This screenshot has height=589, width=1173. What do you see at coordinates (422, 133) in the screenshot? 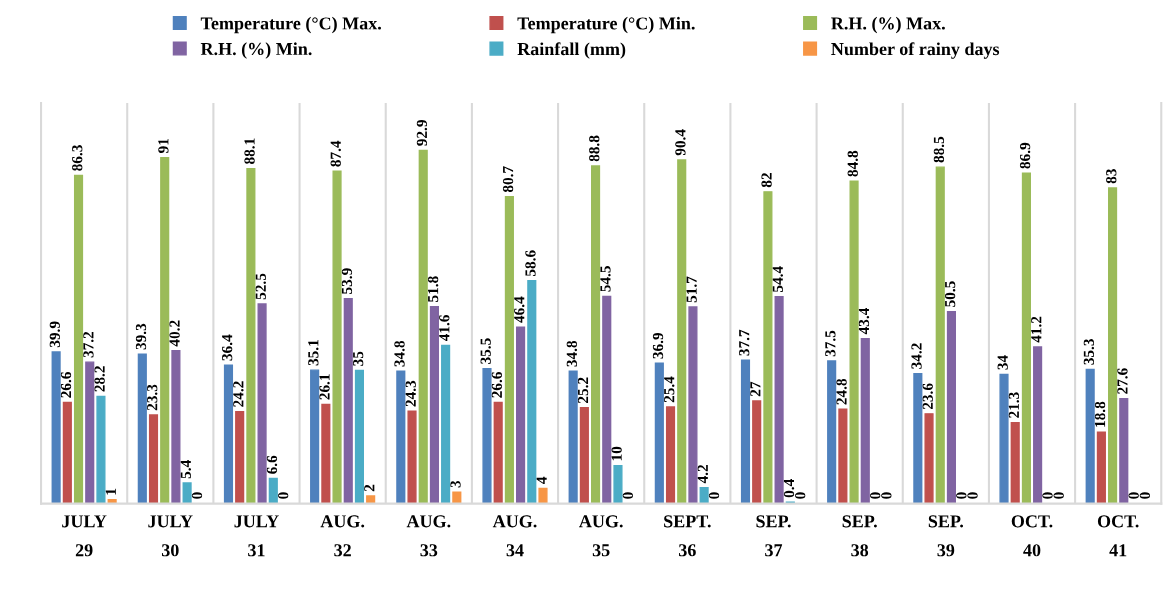
I see `data-label: 92.9` at bounding box center [422, 133].